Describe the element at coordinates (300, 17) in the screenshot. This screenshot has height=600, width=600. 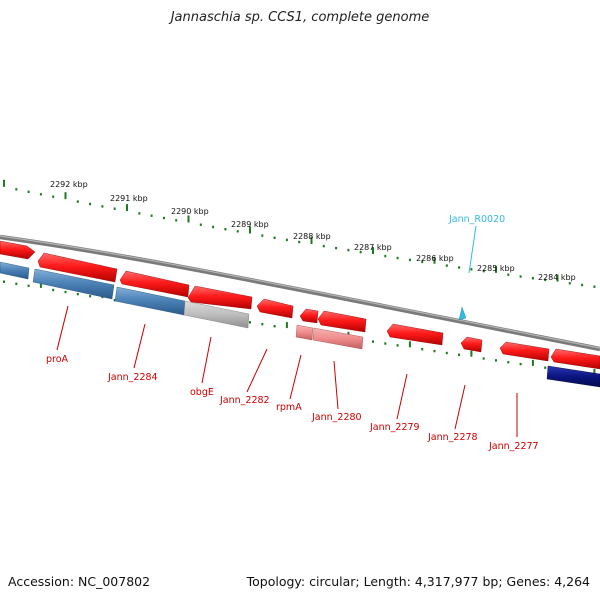
I see `map-title: Jannaschia sp. CCS1, complete genome` at that location.